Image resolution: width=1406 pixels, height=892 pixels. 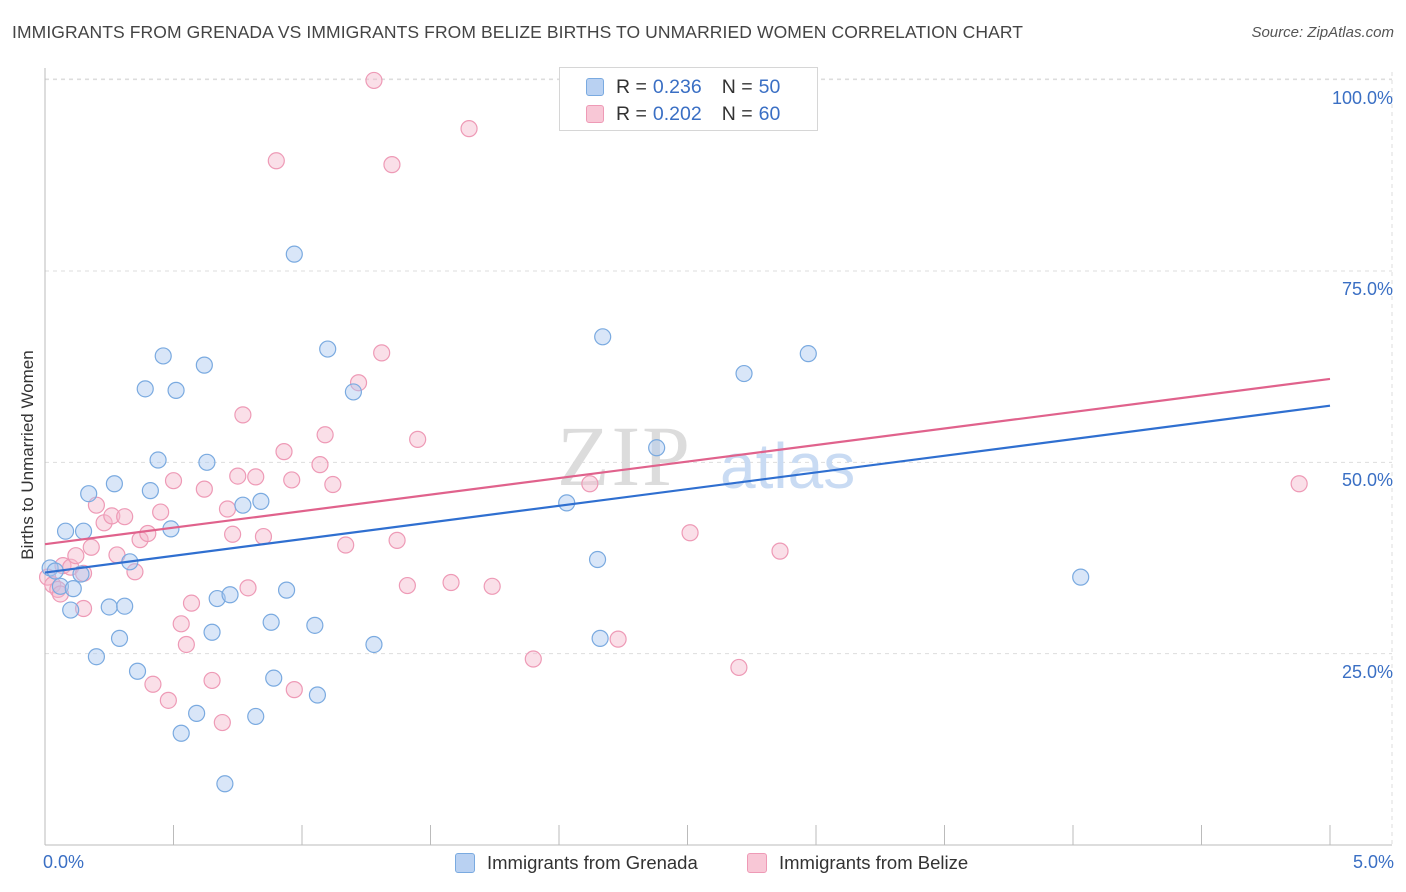 I want to click on legend-r-label: R =, so click(x=631, y=86).